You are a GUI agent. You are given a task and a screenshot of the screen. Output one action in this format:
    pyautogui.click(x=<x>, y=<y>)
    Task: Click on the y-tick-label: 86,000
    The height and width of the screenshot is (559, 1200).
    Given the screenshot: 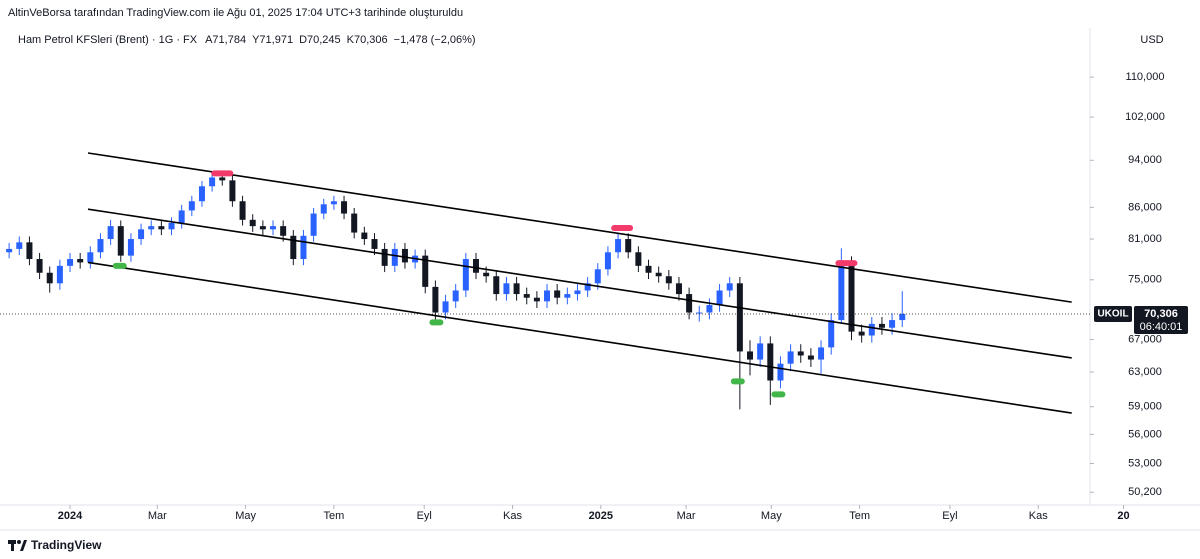 What is the action you would take?
    pyautogui.click(x=1145, y=207)
    